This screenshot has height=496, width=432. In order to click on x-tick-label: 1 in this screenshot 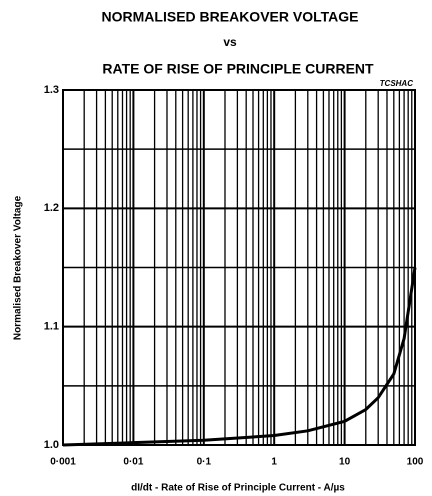, I will do `click(274, 462)`.